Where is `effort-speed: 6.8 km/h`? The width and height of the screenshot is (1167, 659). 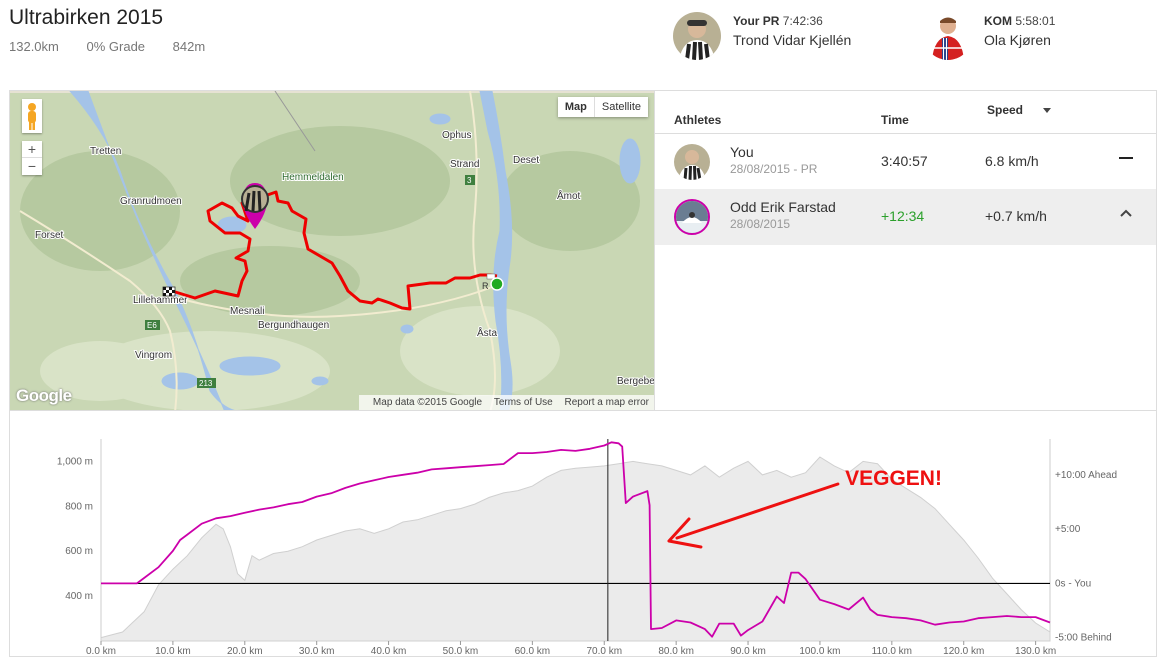
effort-speed: 6.8 km/h is located at coordinates (1012, 161).